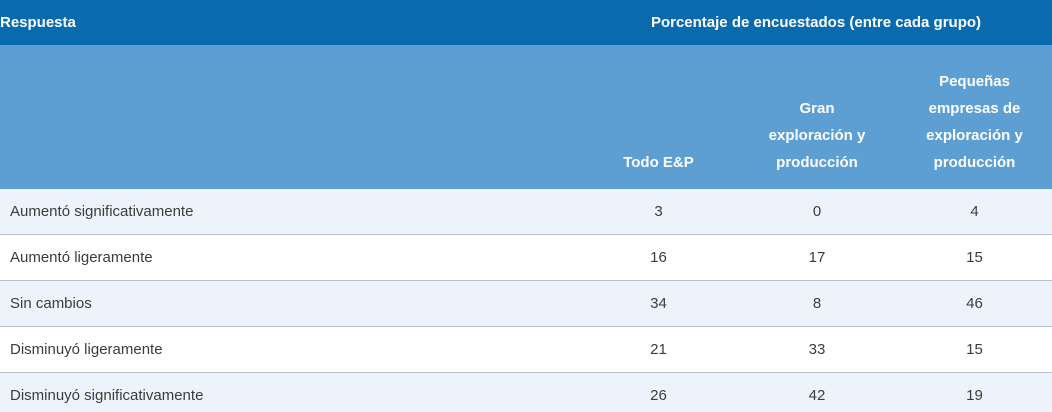 The width and height of the screenshot is (1052, 412). I want to click on row-label: Aumentó significativamente, so click(102, 211).